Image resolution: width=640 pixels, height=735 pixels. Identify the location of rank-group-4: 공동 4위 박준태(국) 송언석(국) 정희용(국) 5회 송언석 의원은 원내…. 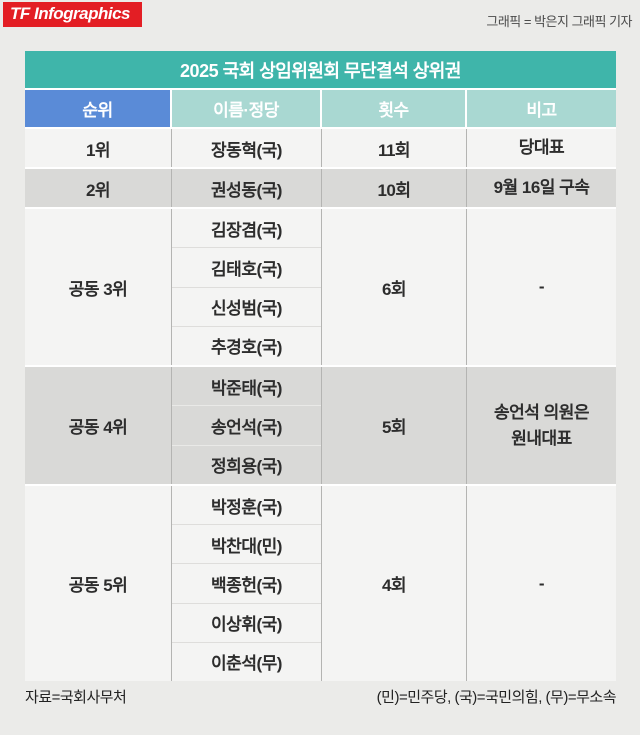
(320, 425).